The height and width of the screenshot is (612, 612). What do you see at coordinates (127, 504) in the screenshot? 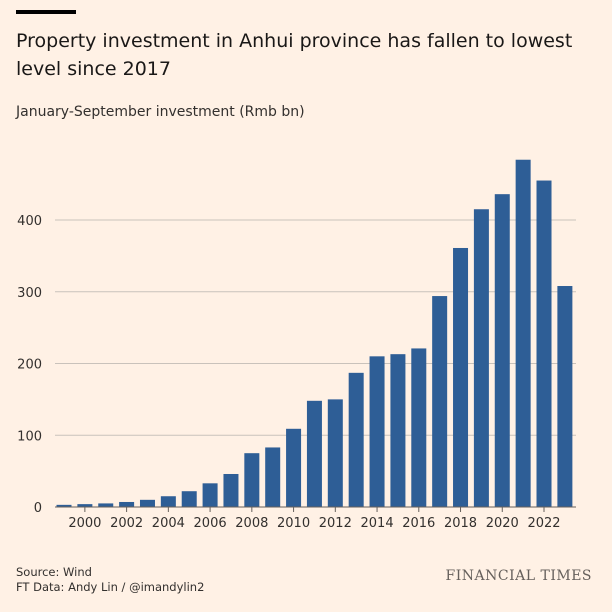
I see `bar-2002` at bounding box center [127, 504].